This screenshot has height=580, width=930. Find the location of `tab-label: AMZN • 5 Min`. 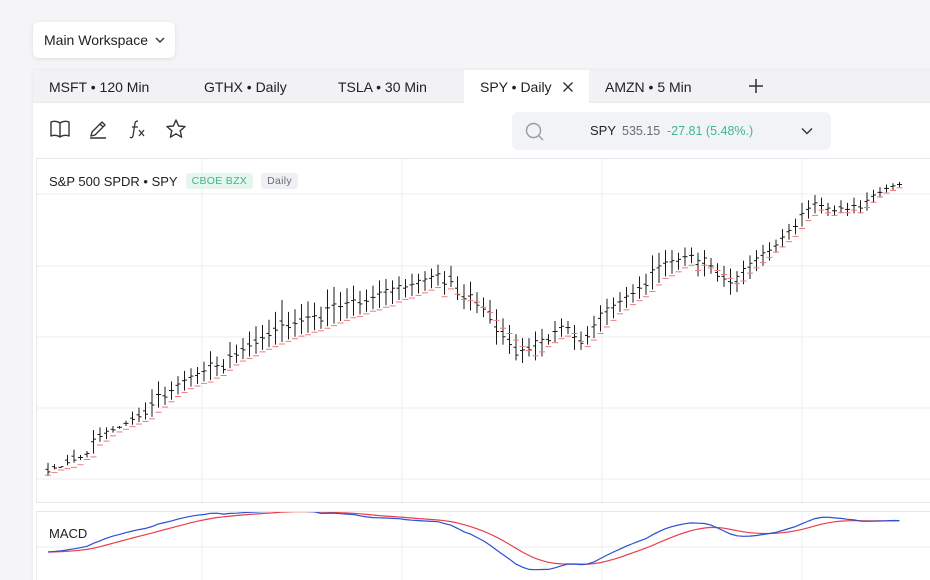

tab-label: AMZN • 5 Min is located at coordinates (648, 86).